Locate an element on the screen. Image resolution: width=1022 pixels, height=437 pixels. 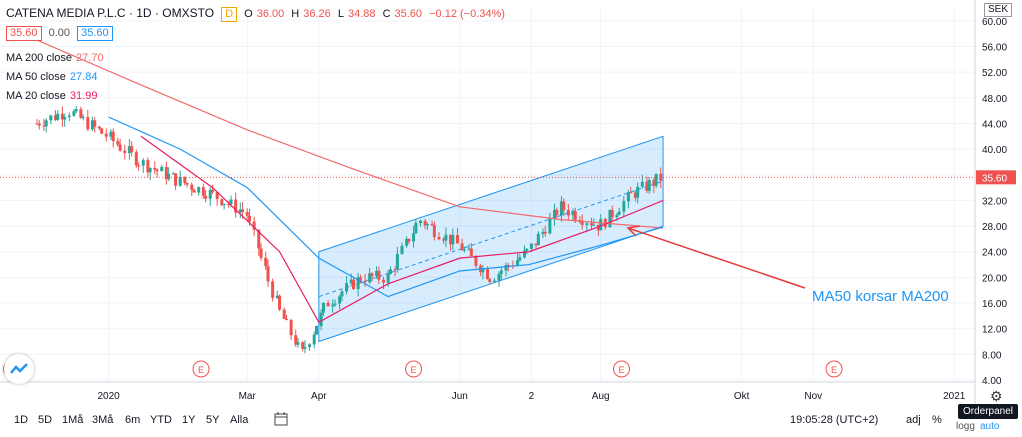
x-tick-label: Jun is located at coordinates (460, 396).